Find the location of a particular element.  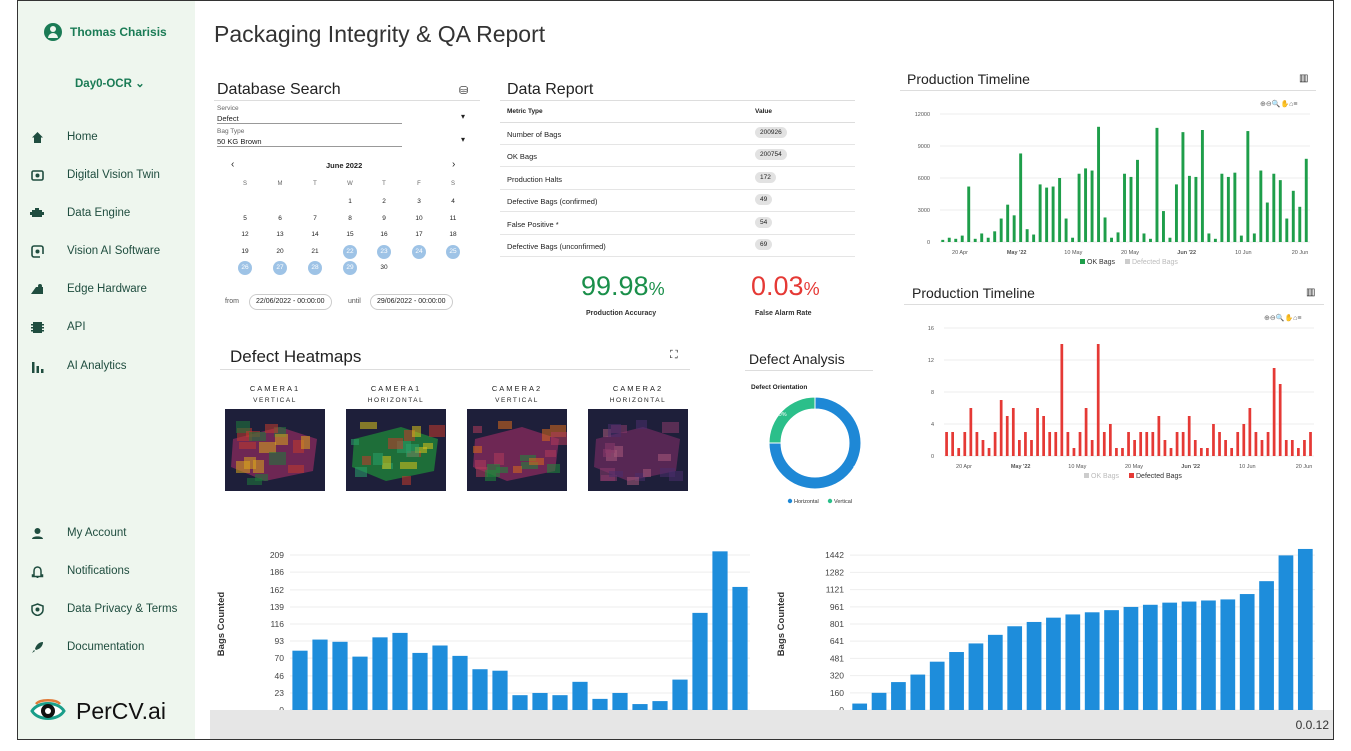

calendar-day: 21 is located at coordinates (315, 251).